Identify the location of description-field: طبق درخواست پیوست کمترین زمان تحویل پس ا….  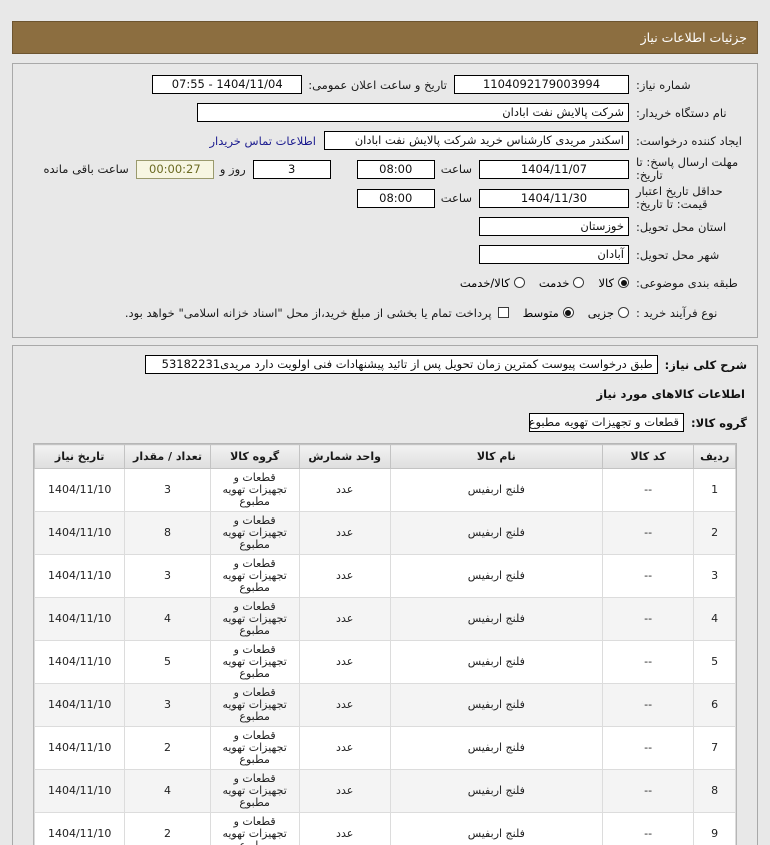
(401, 364).